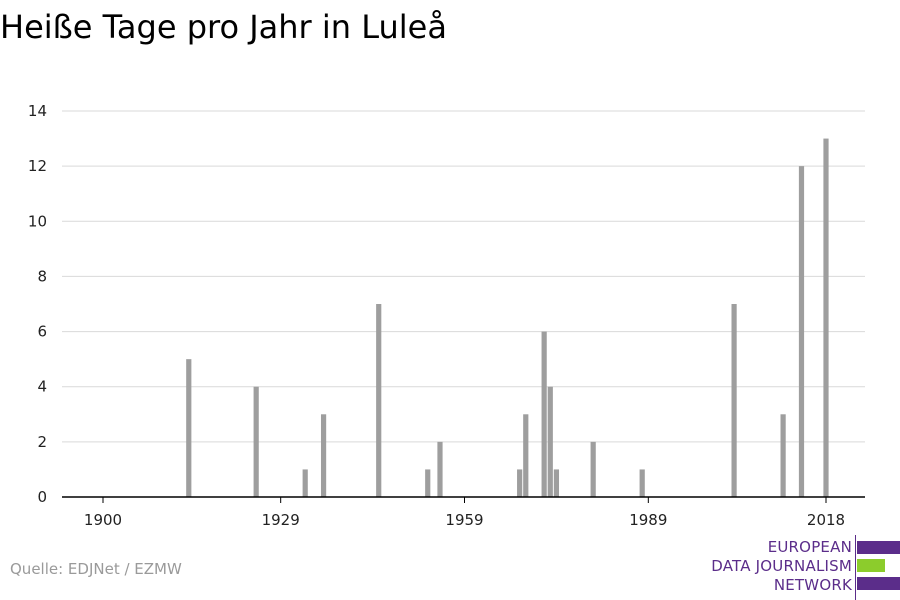 The height and width of the screenshot is (600, 900). What do you see at coordinates (855, 567) in the screenshot?
I see `logo-divider` at bounding box center [855, 567].